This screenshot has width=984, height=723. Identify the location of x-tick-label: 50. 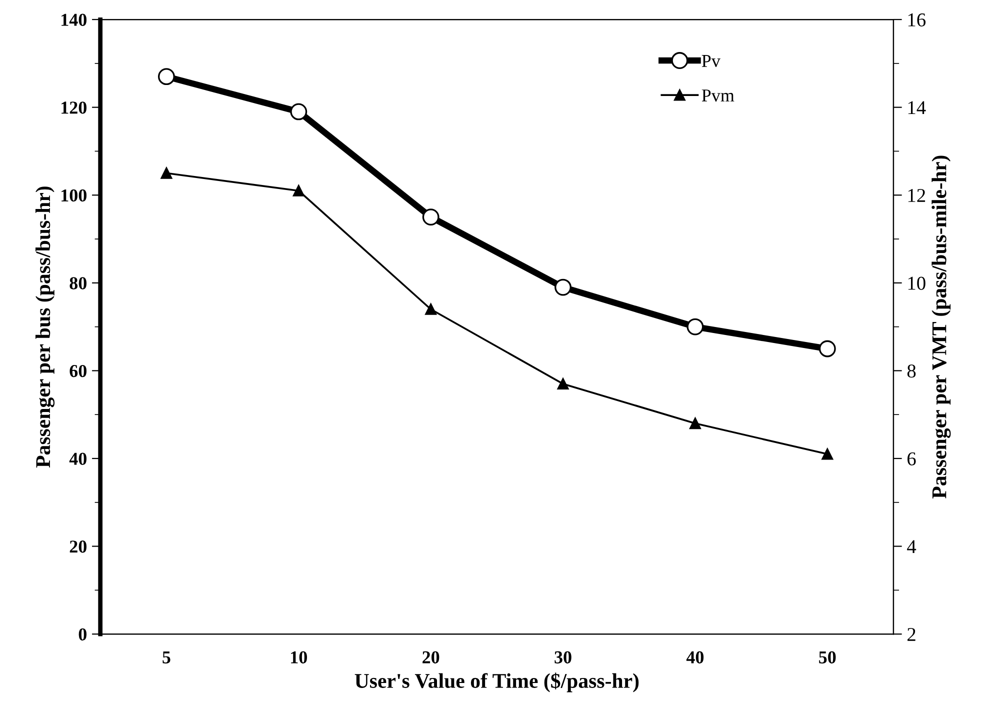
(827, 657).